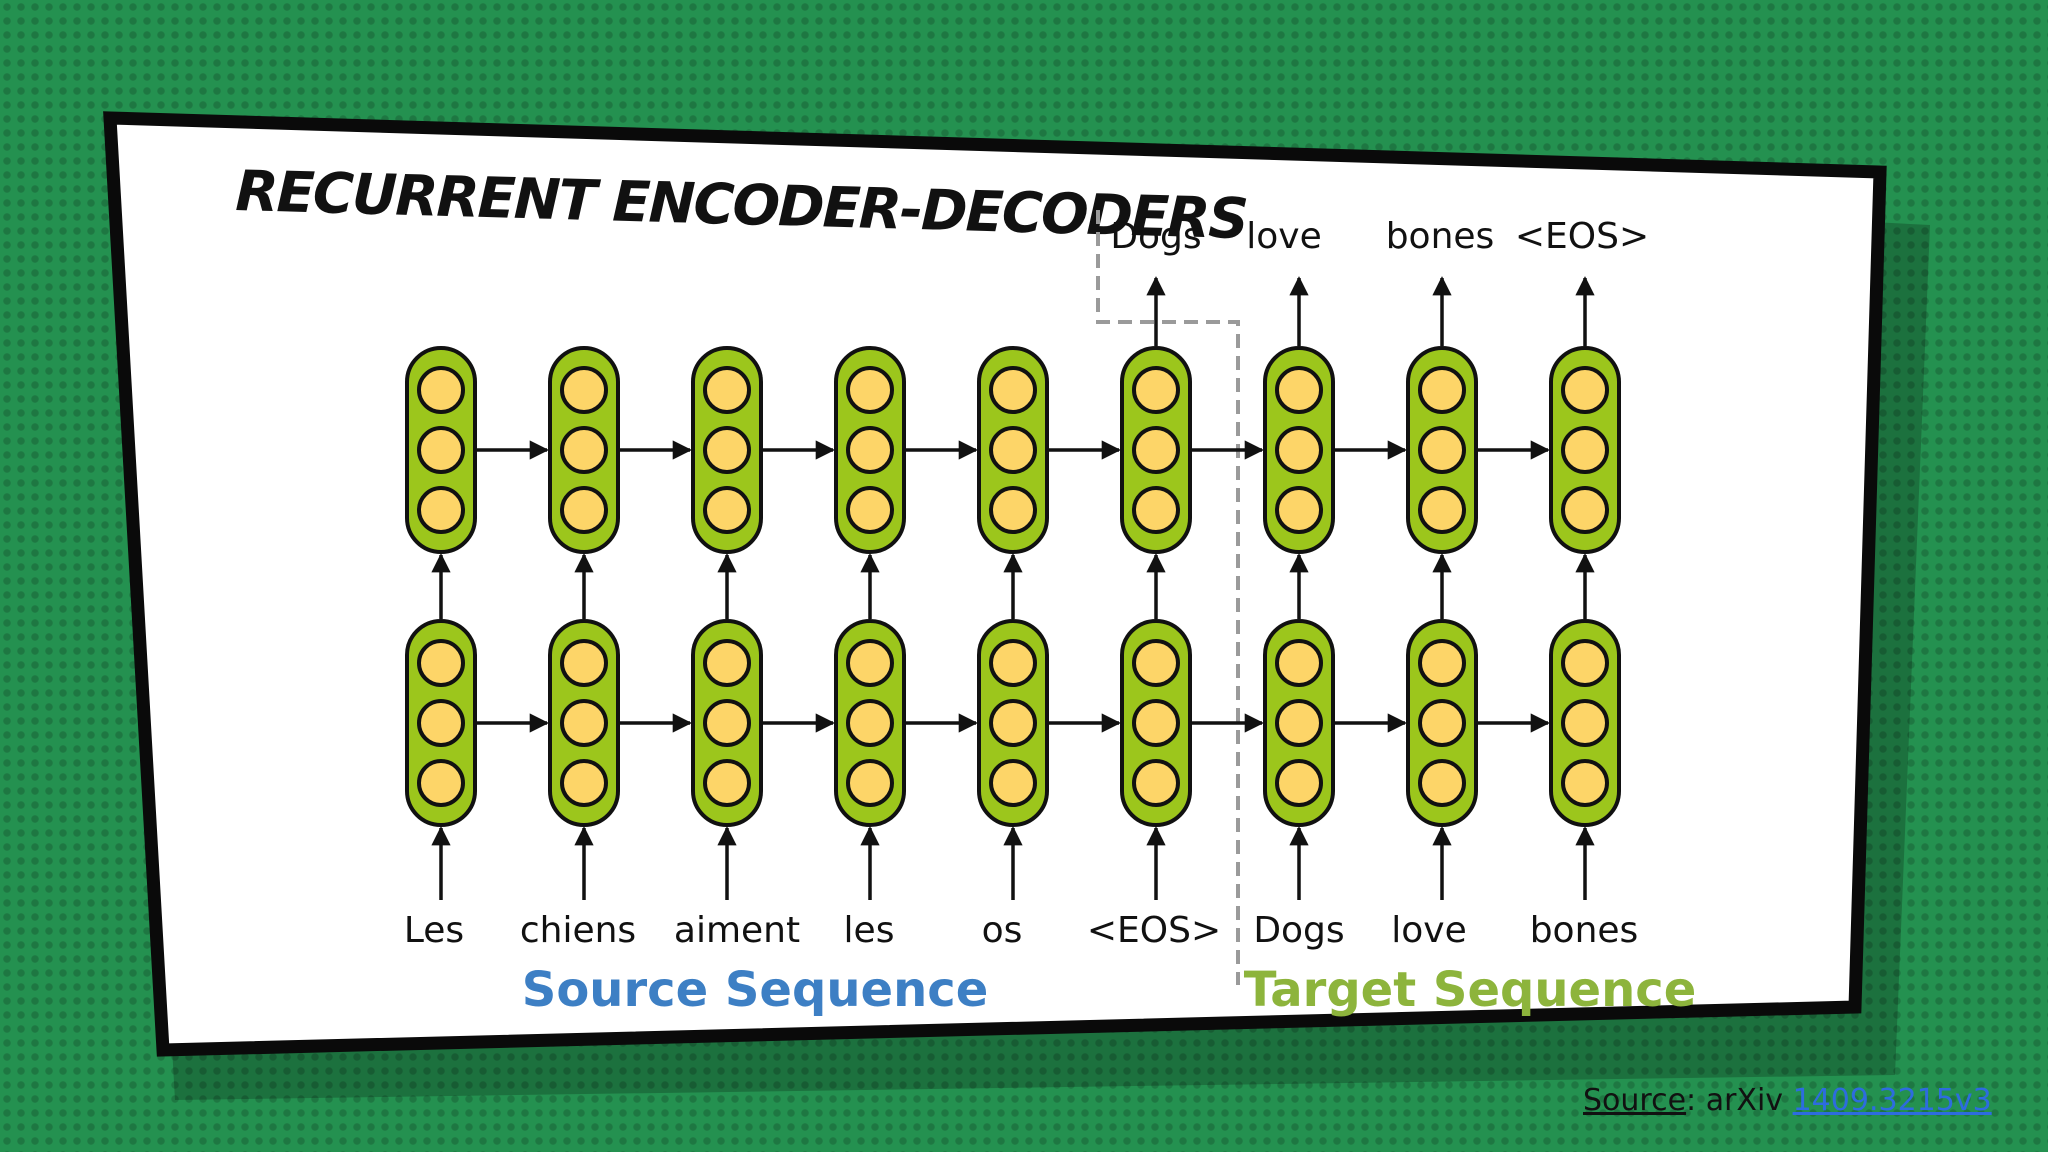  I want to click on output-token: love, so click(1283, 236).